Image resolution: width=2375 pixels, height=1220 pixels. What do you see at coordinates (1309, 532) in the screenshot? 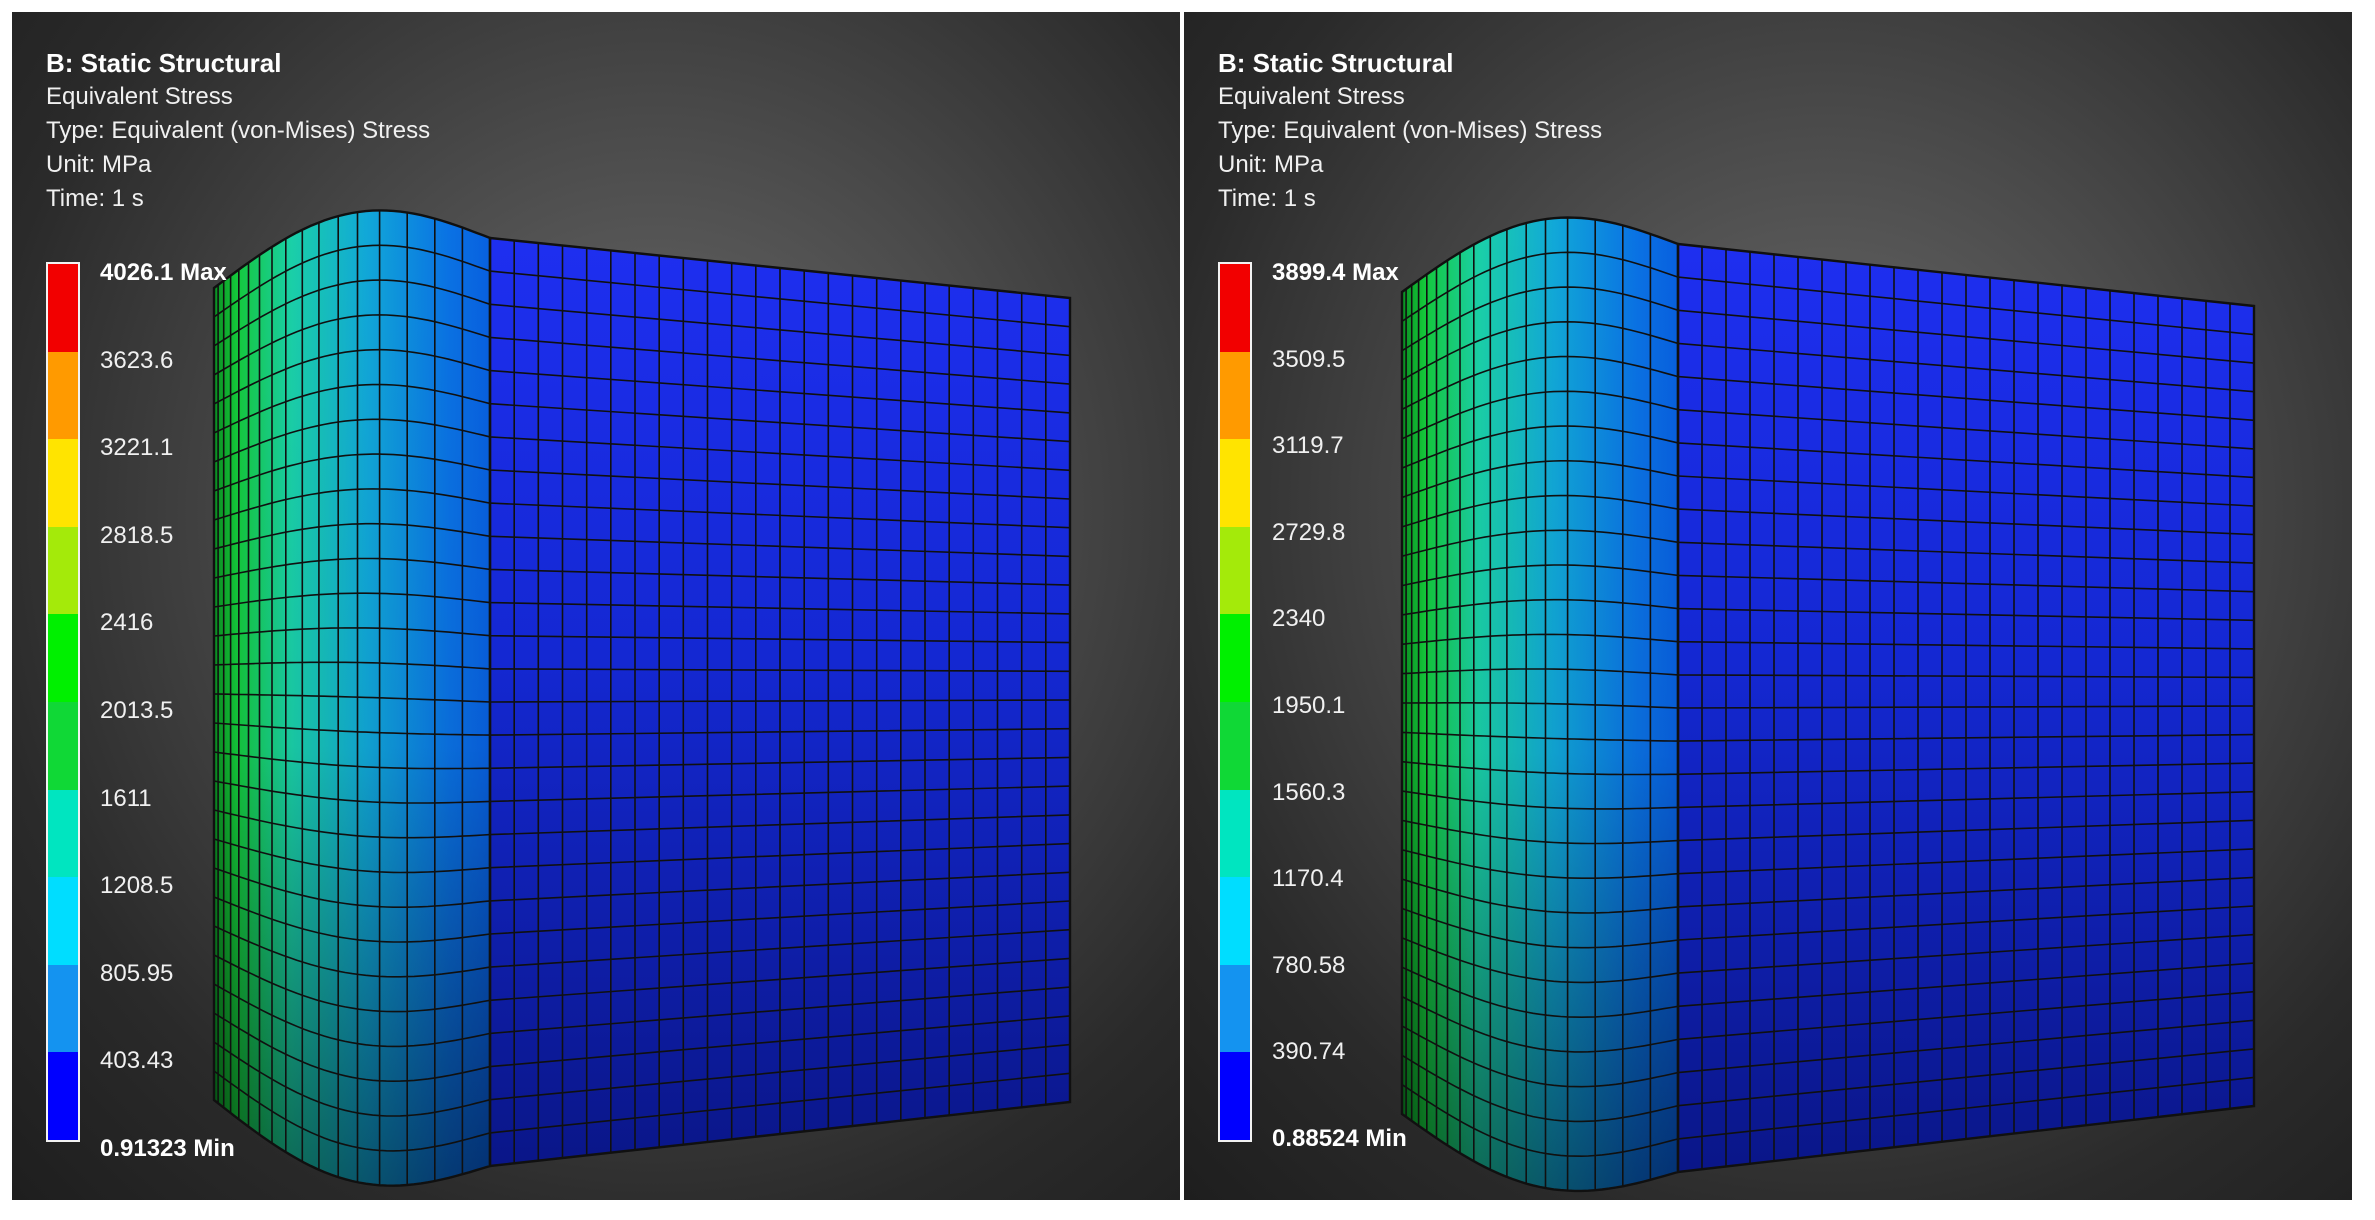
I see `legend-label: 2729.8` at bounding box center [1309, 532].